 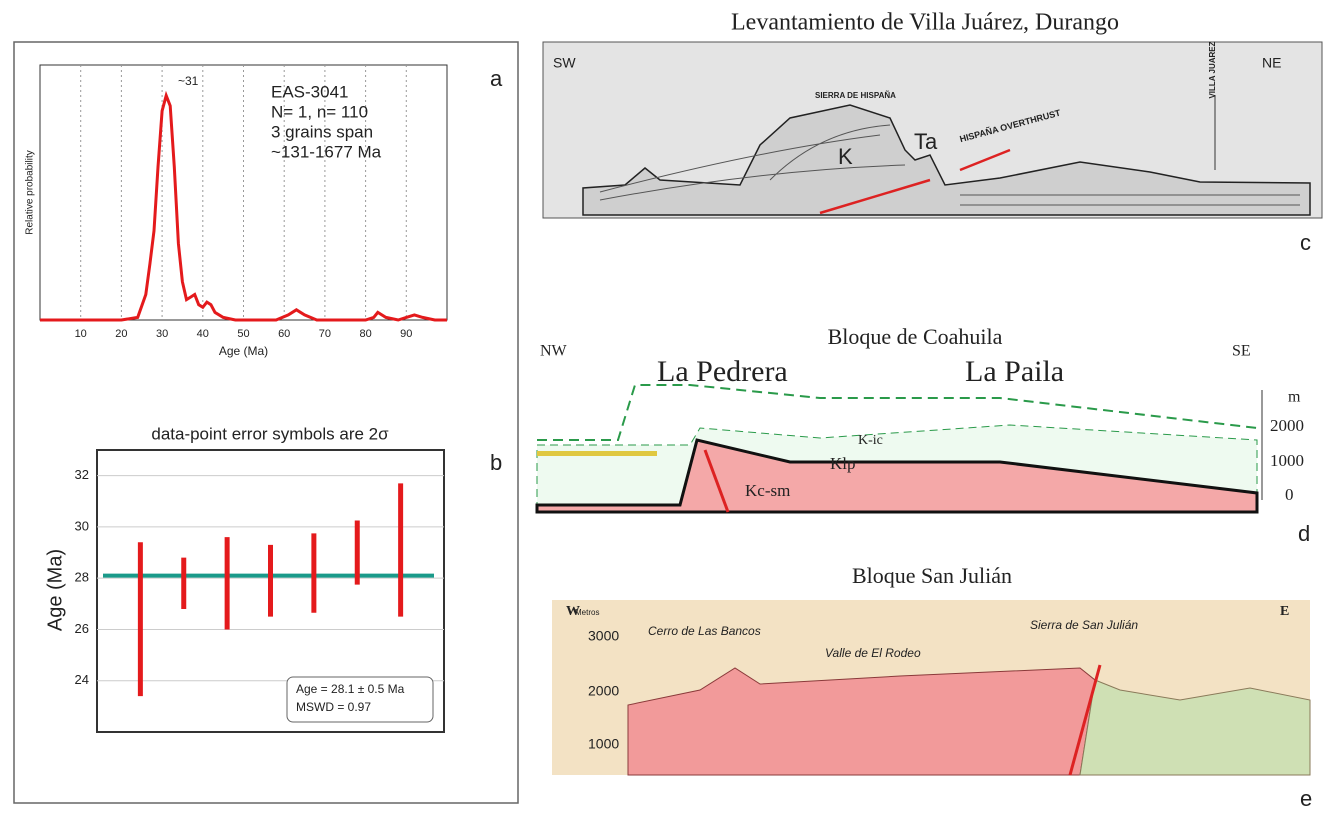 I want to click on stats-box, so click(x=360, y=699).